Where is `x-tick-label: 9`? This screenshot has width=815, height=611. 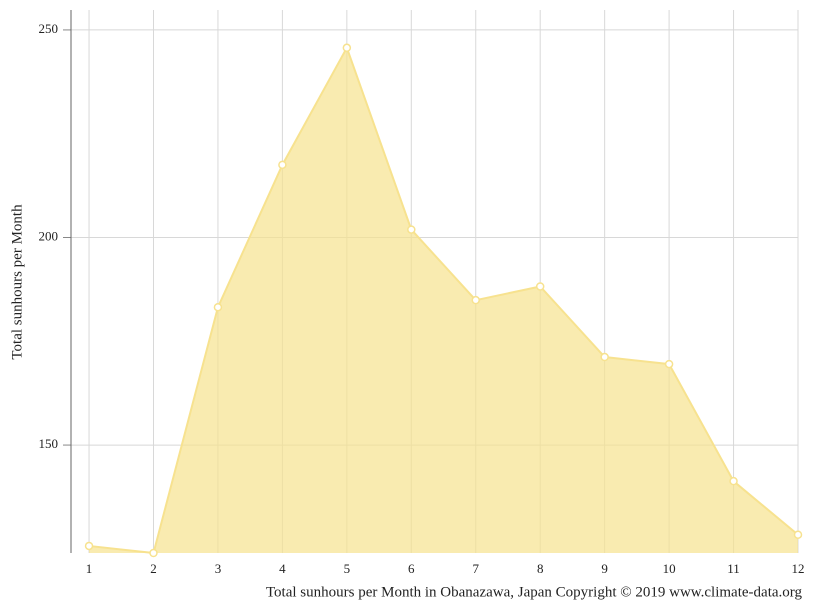 x-tick-label: 9 is located at coordinates (604, 568).